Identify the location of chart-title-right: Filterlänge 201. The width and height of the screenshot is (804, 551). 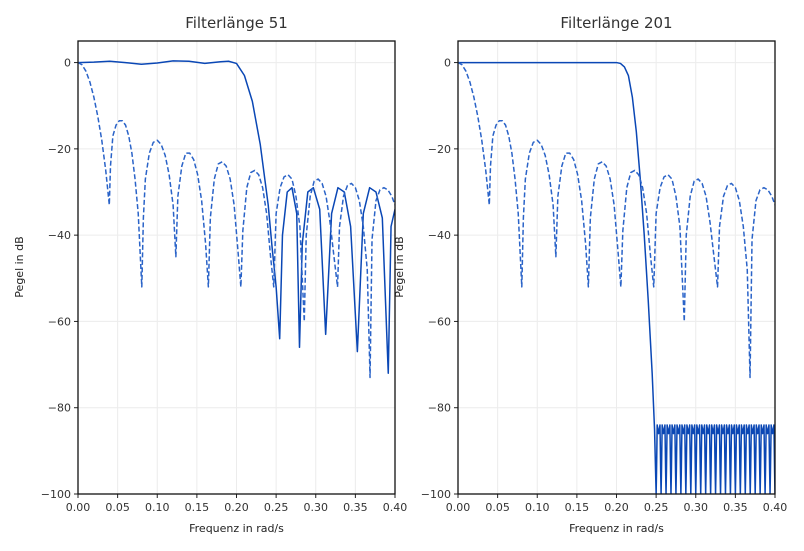
(616, 23).